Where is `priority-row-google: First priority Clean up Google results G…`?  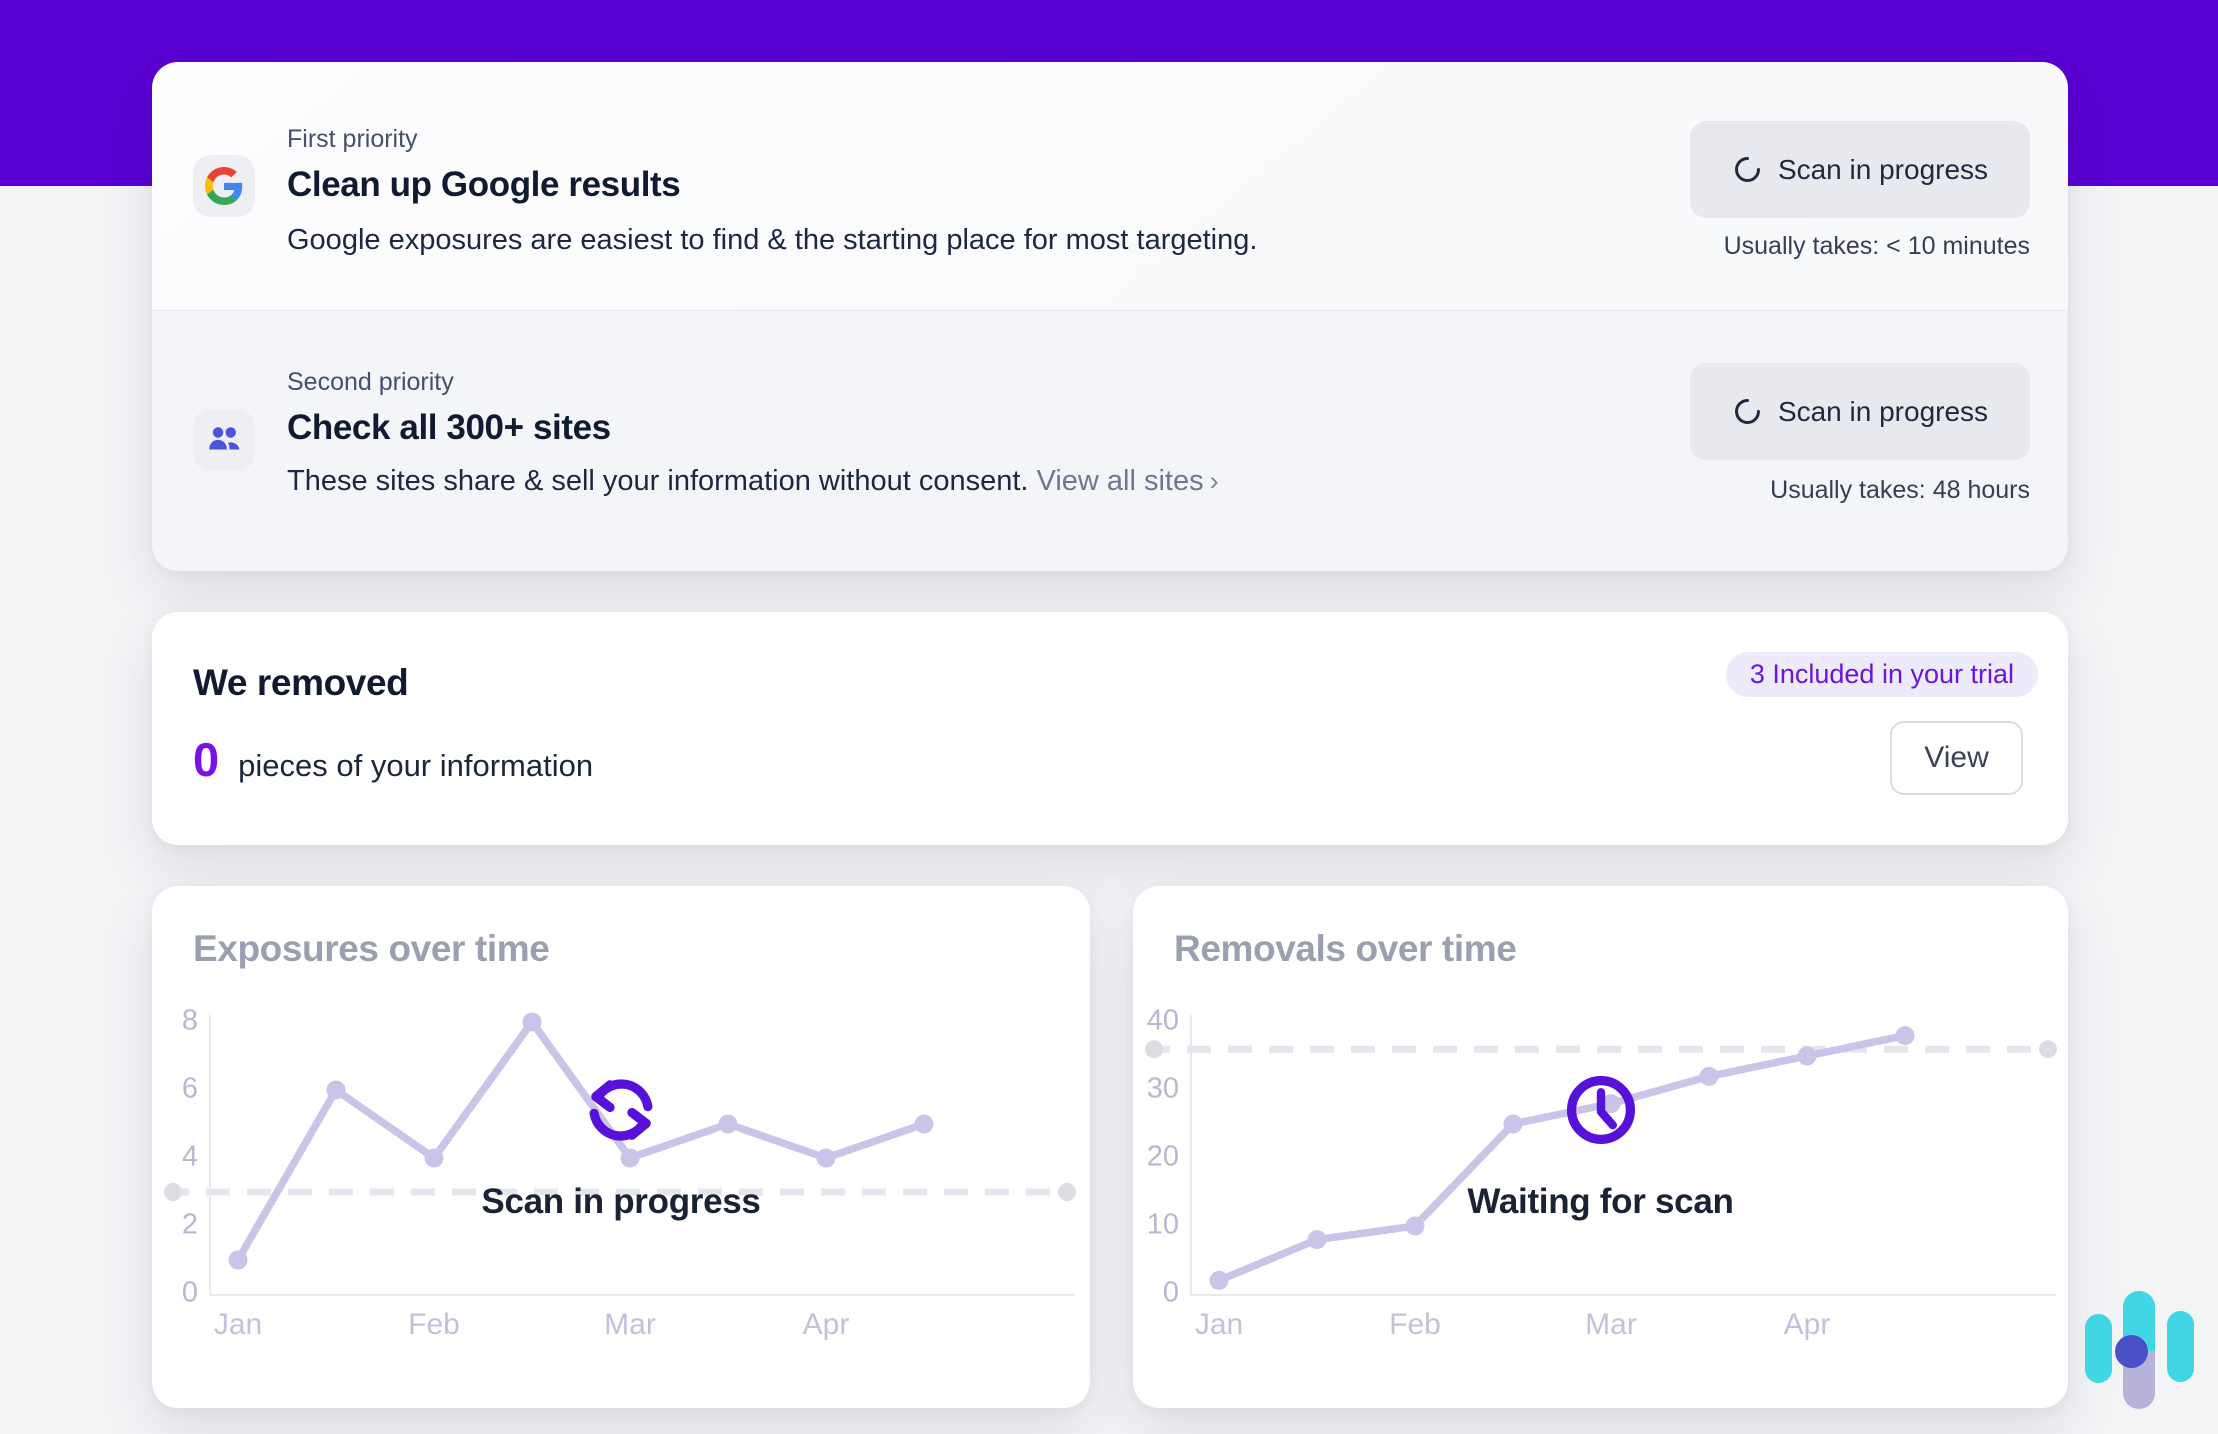 priority-row-google: First priority Clean up Google results G… is located at coordinates (1110, 186).